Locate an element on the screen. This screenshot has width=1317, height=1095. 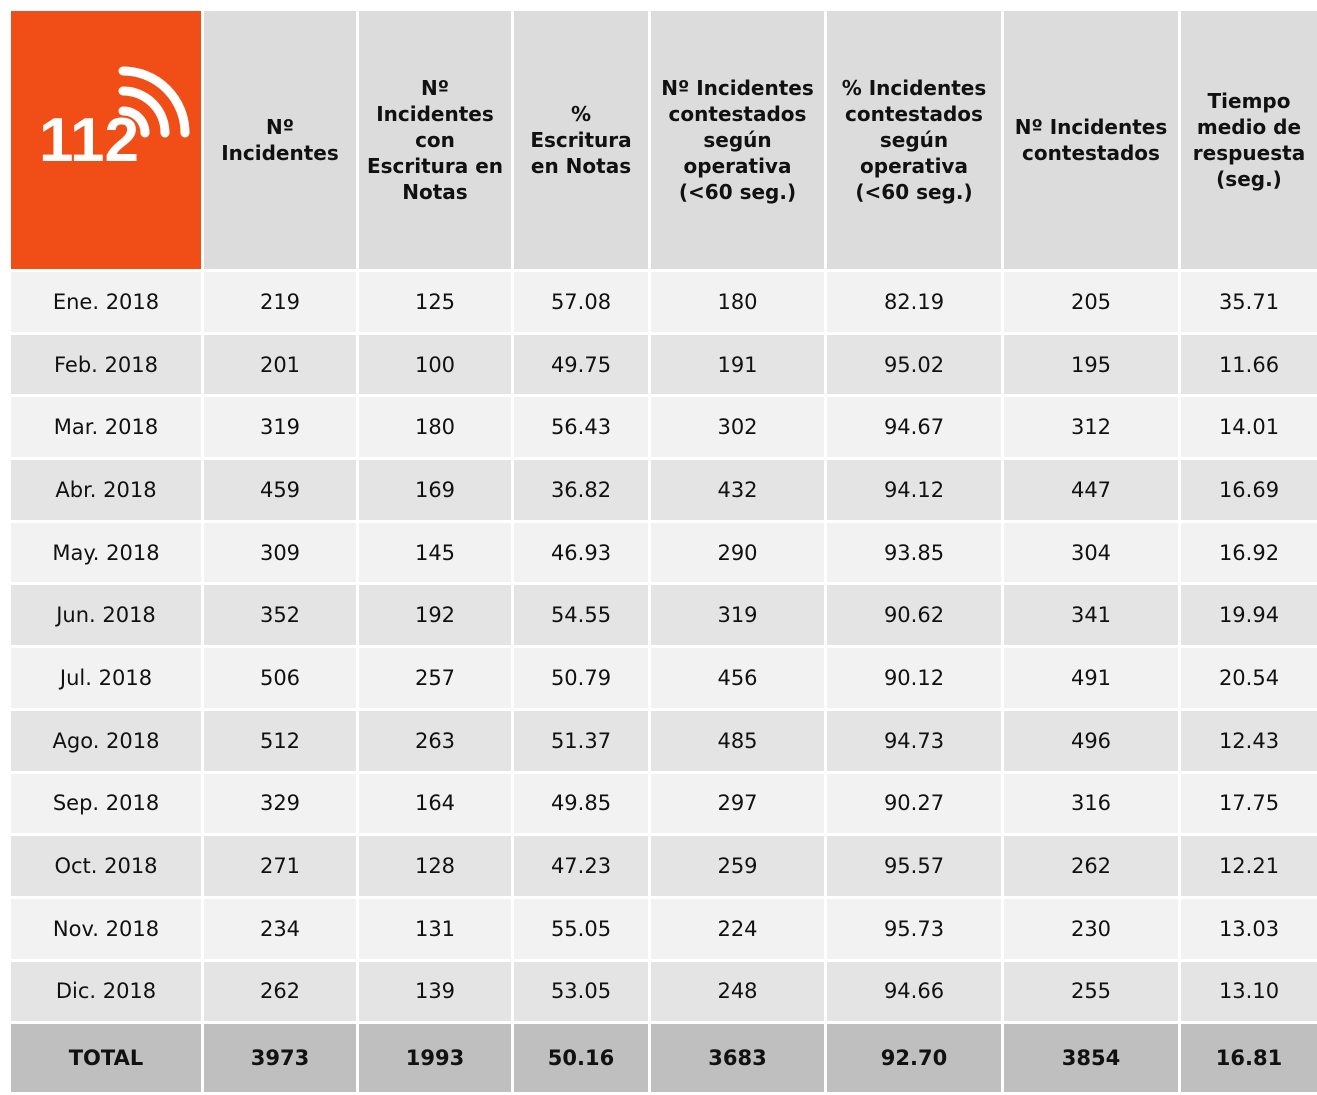
cell: 352 is located at coordinates (280, 615).